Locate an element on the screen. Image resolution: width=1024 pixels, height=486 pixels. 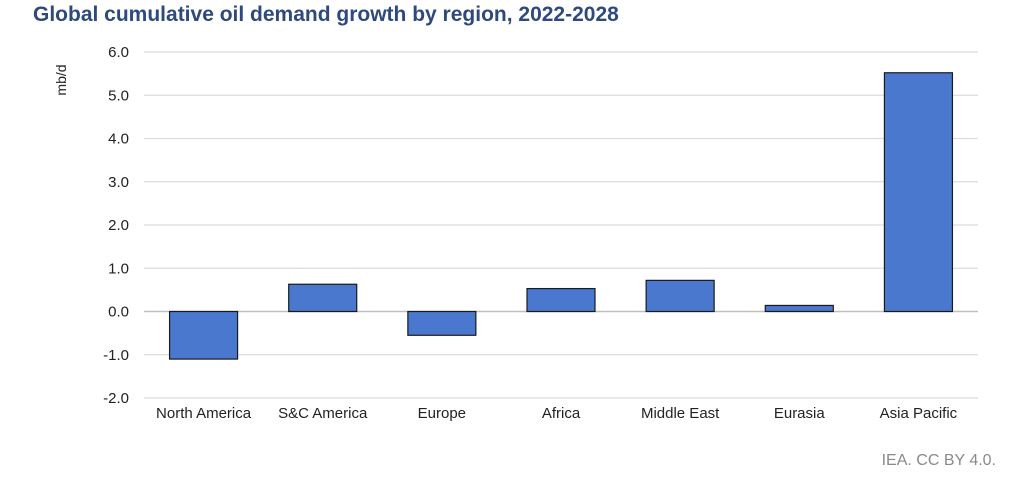
y-tick-label: 4.0 is located at coordinates (118, 139).